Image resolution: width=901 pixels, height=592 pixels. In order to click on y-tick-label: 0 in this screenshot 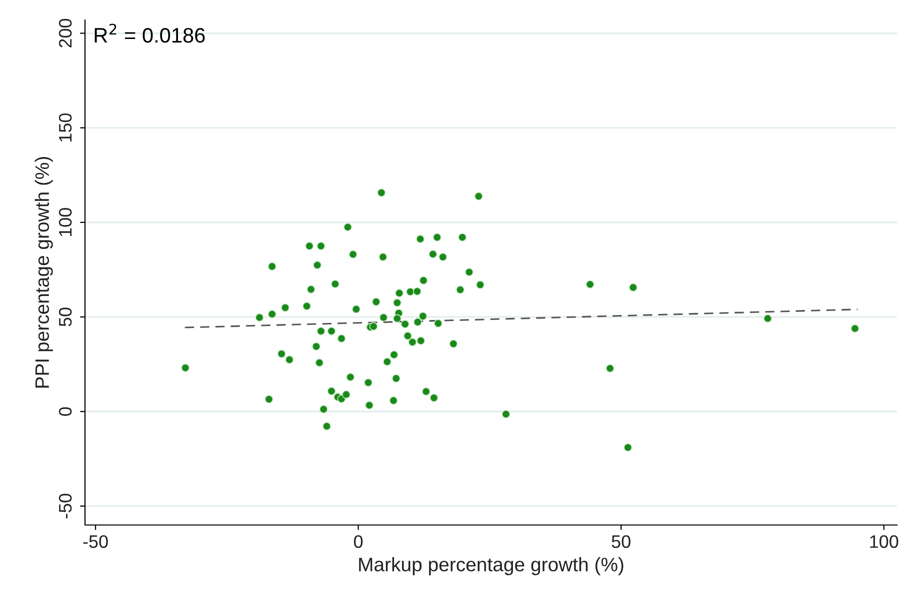, I will do `click(65, 411)`.